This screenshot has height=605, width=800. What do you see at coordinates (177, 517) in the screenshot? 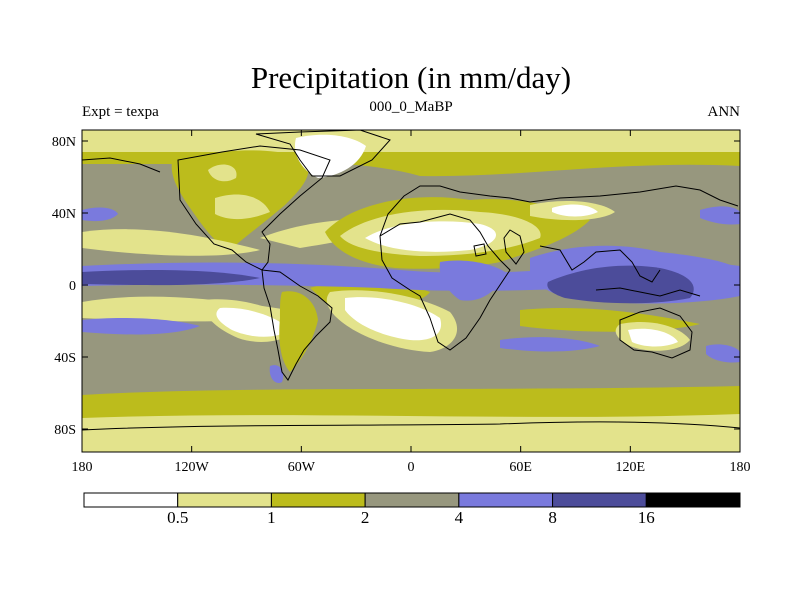
I see `legend-label: 0.5` at bounding box center [177, 517].